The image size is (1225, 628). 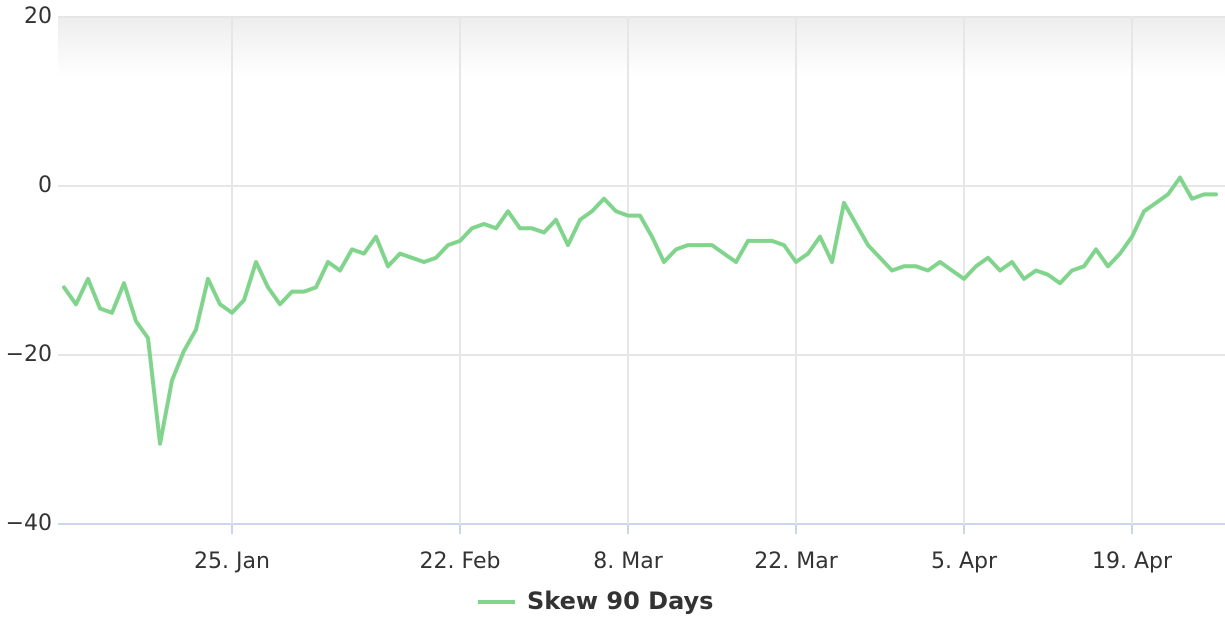 What do you see at coordinates (38, 16) in the screenshot?
I see `y-tick-label: 20` at bounding box center [38, 16].